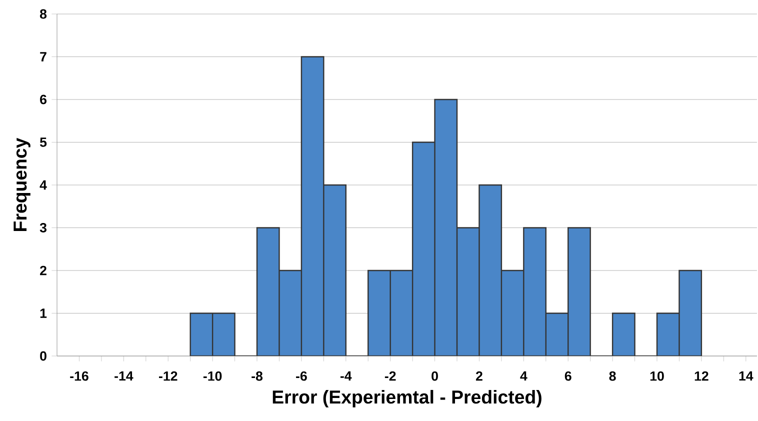 This screenshot has width=758, height=421. Describe the element at coordinates (701, 376) in the screenshot. I see `x-tick-label: 12` at that location.